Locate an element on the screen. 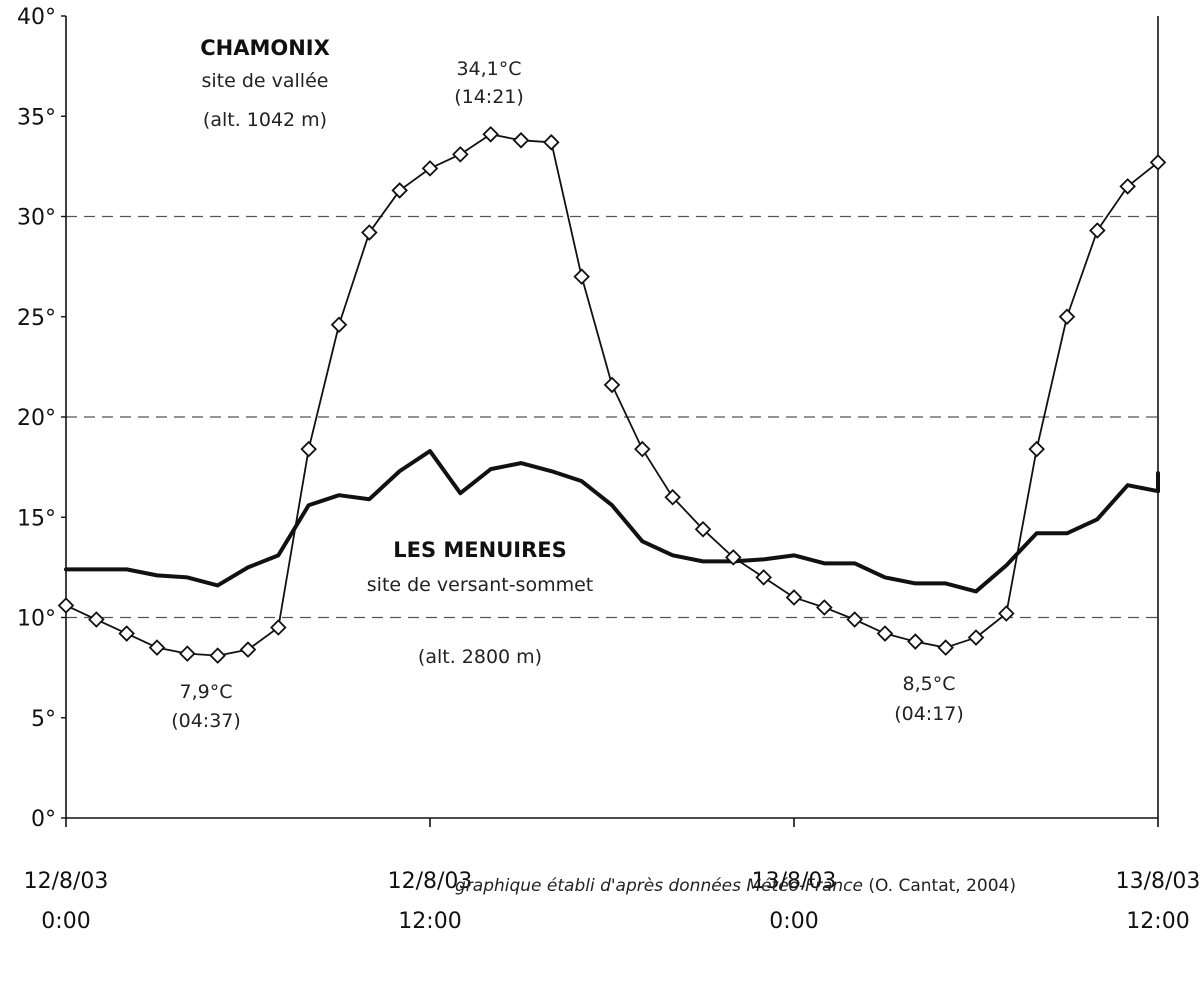 The width and height of the screenshot is (1200, 986). chamonix-subtitle: site de vallée is located at coordinates (265, 81).